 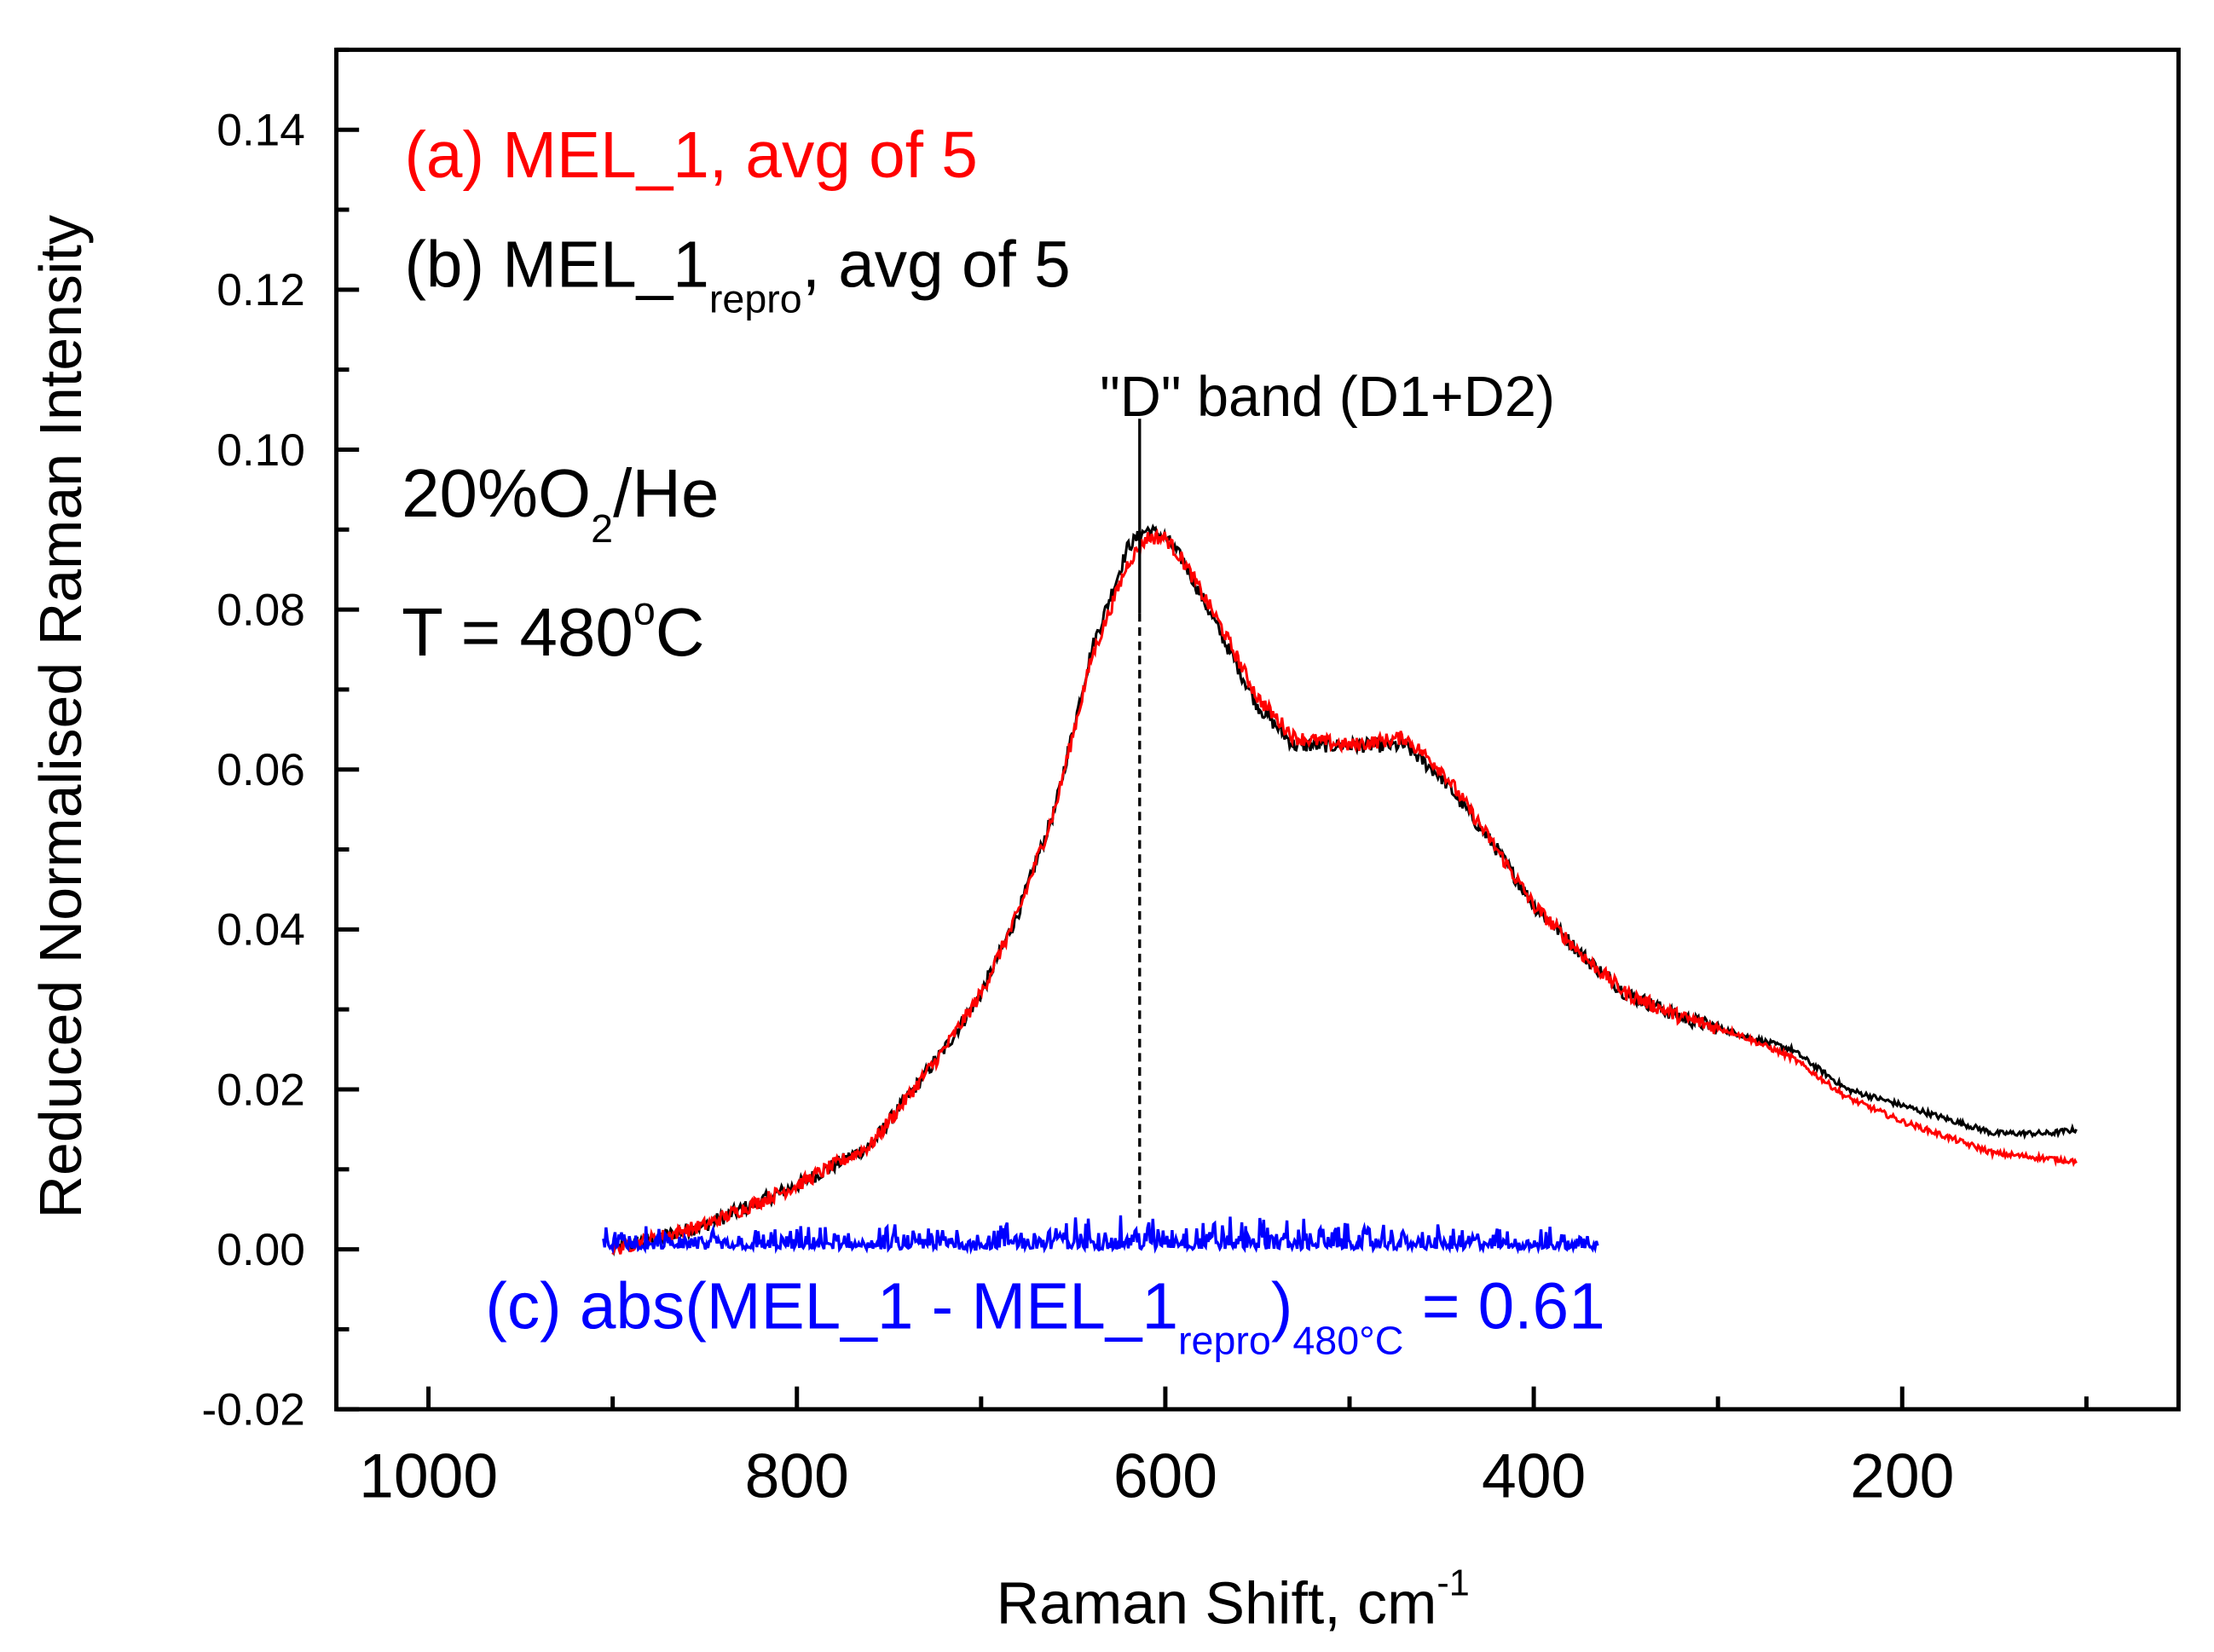 What do you see at coordinates (690, 155) in the screenshot?
I see `legend-a: (a) MEL_1, avg of 5` at bounding box center [690, 155].